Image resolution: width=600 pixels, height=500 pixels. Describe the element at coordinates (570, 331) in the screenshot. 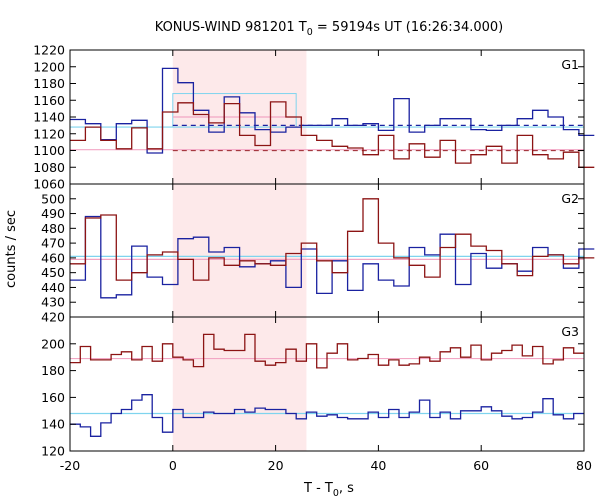

I see `g3-panel-label: G3` at that location.